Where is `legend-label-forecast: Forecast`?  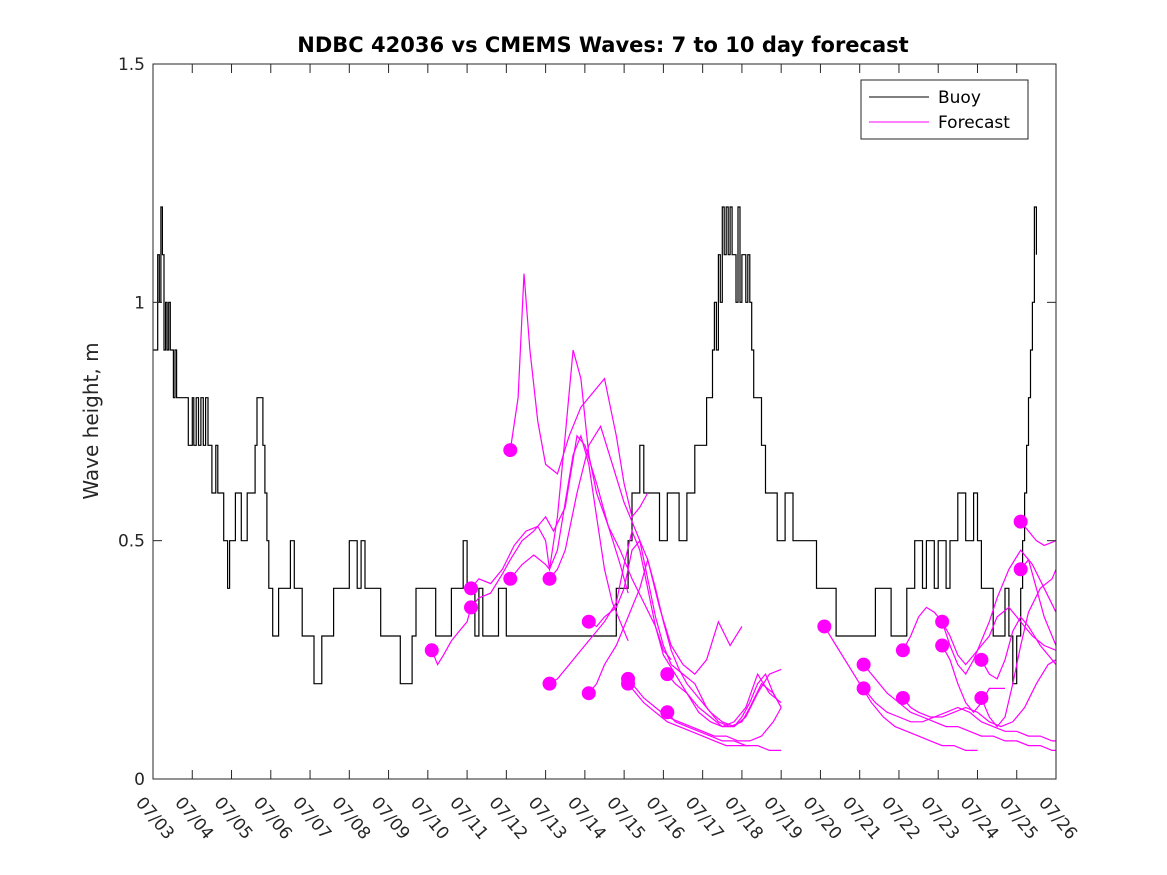 legend-label-forecast: Forecast is located at coordinates (974, 123).